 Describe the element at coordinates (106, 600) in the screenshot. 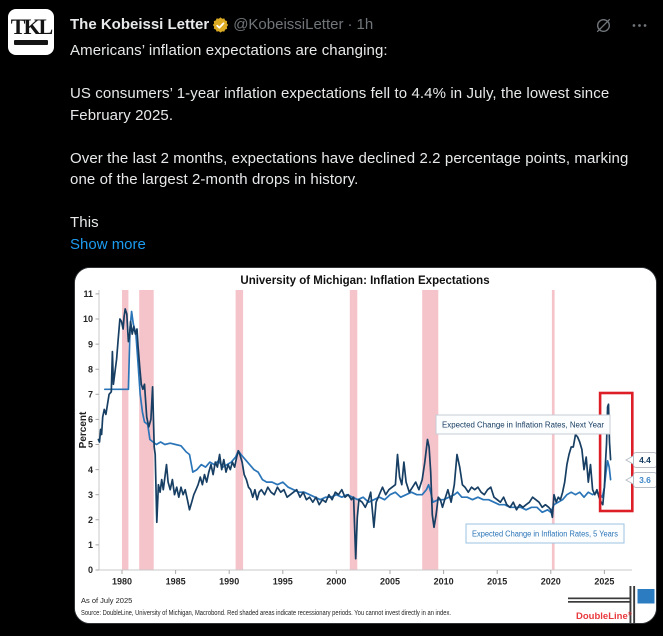

I see `as-of-footnote: As of July 2025` at that location.